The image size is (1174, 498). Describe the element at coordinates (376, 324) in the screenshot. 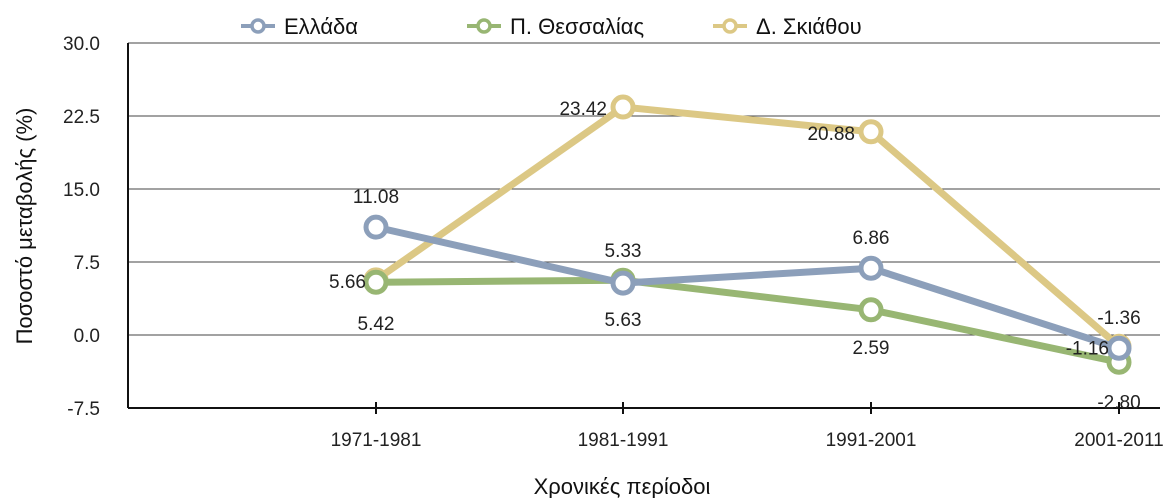

I see `data-label: 5.42` at that location.